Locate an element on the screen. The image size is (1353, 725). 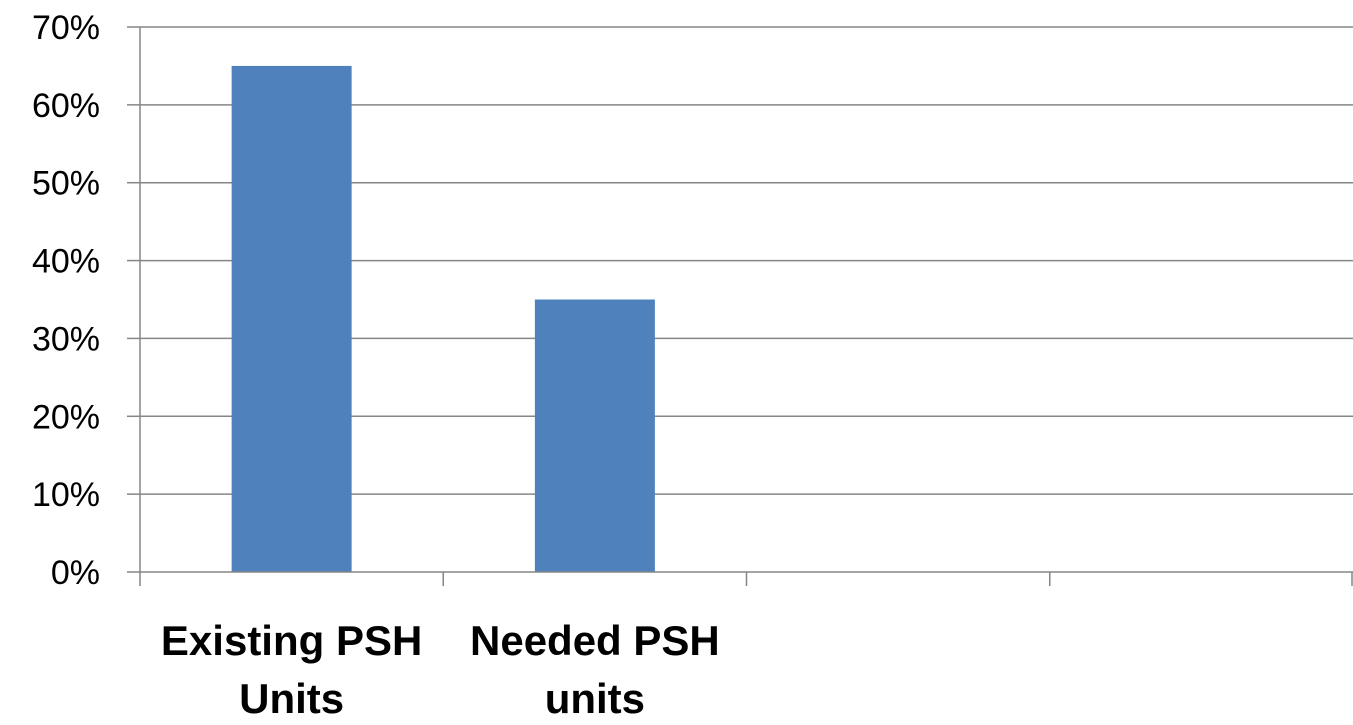
y-tick-label: 30% is located at coordinates (66, 339).